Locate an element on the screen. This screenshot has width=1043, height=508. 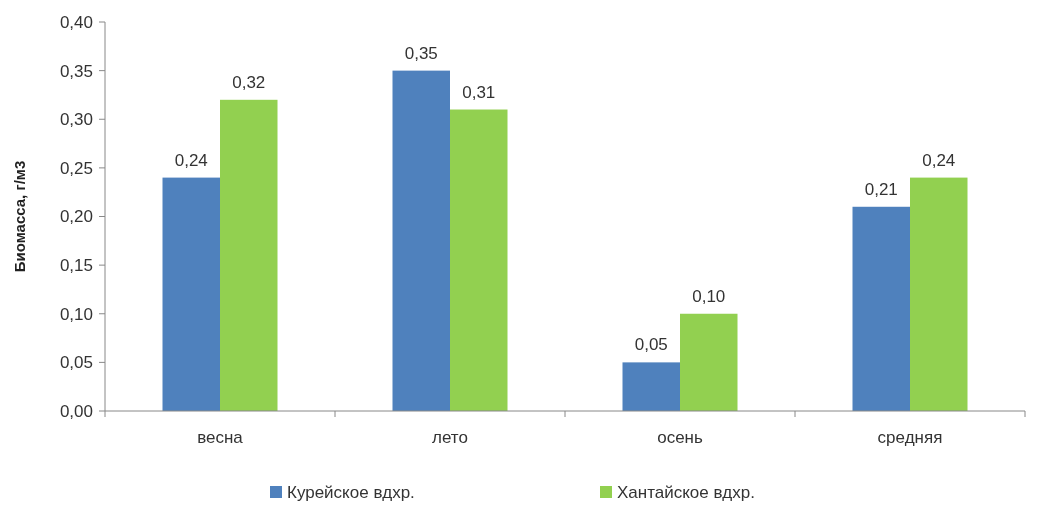
y-axis-title: Биомасса, г/м3 is located at coordinates (19, 216).